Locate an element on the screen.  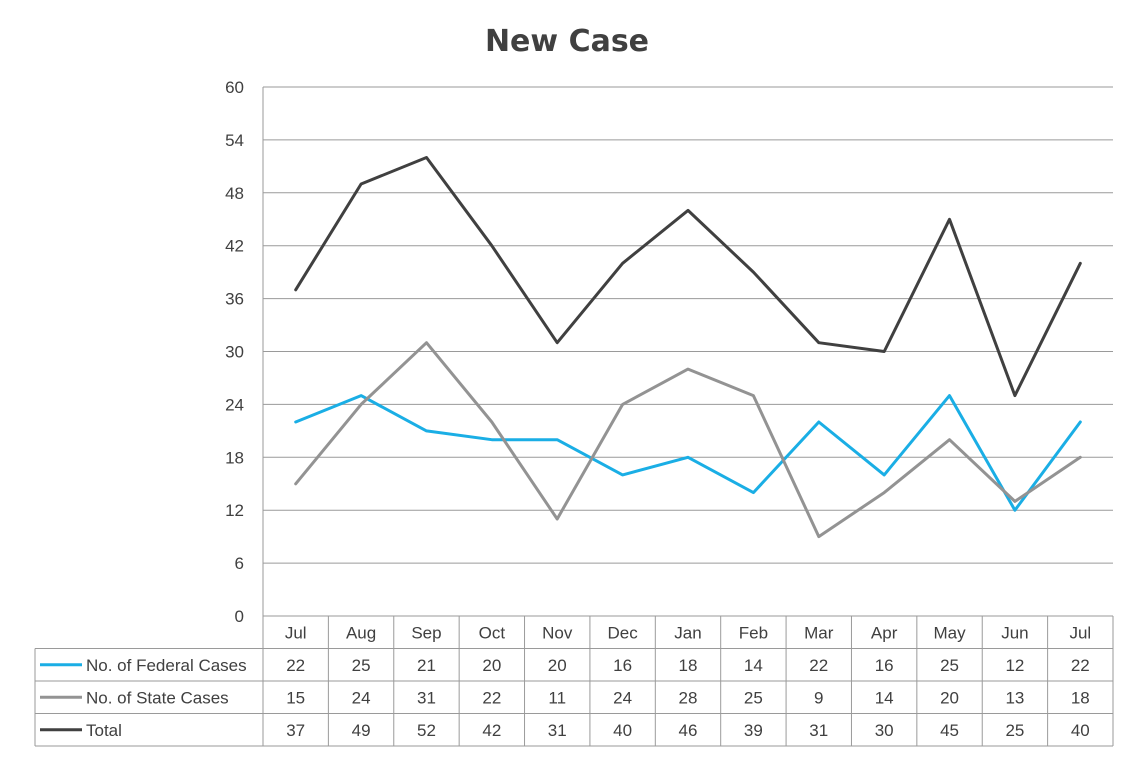
y-tick-label: 60 is located at coordinates (234, 87).